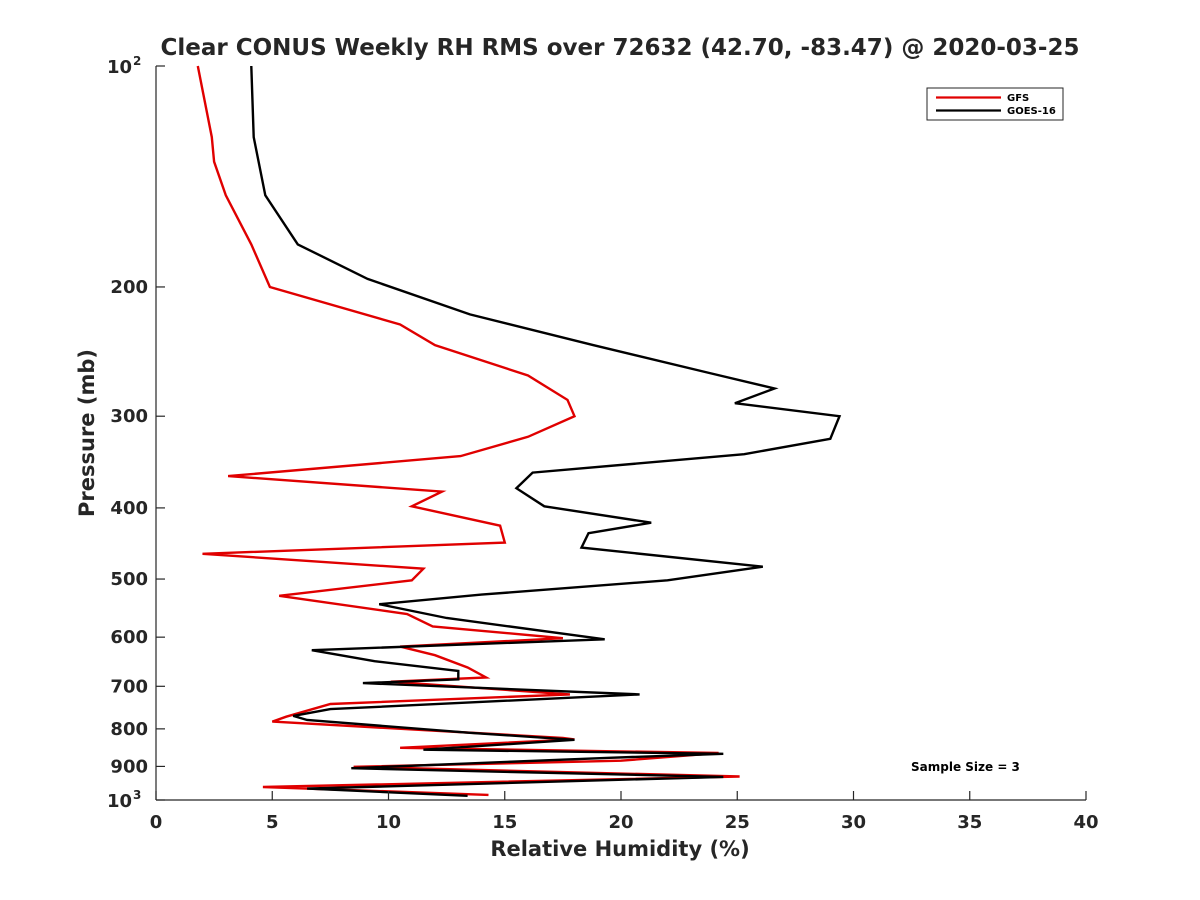 The height and width of the screenshot is (900, 1200). Describe the element at coordinates (272, 822) in the screenshot. I see `x-tick-label: 5` at that location.